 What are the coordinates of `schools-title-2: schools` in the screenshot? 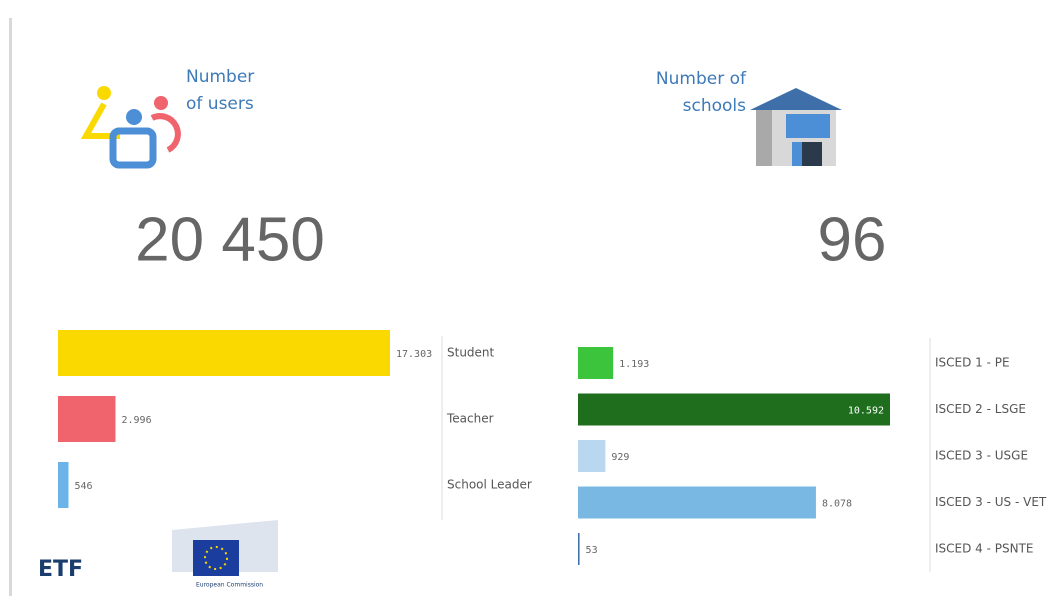 It's located at (715, 106).